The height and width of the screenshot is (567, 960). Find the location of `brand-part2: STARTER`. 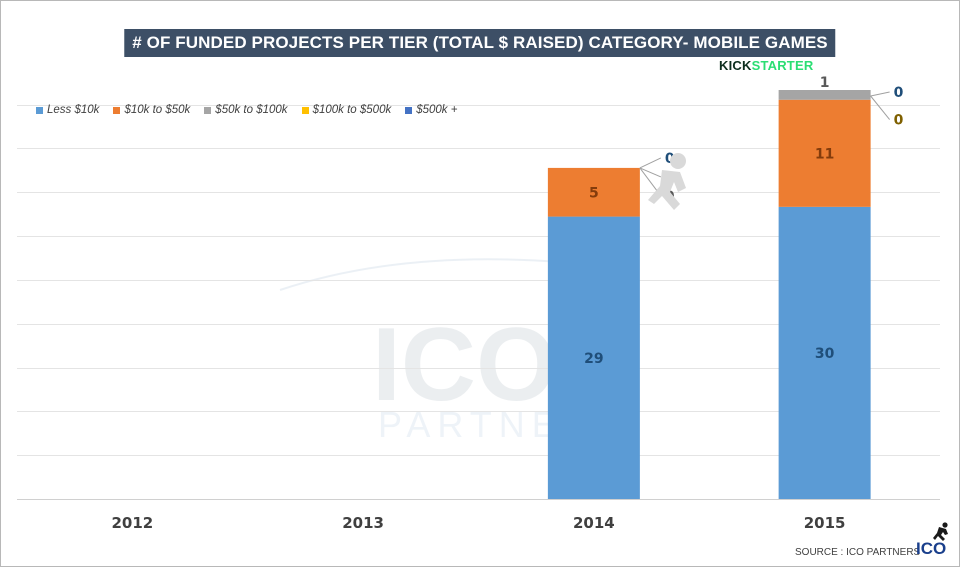

brand-part2: STARTER is located at coordinates (782, 65).